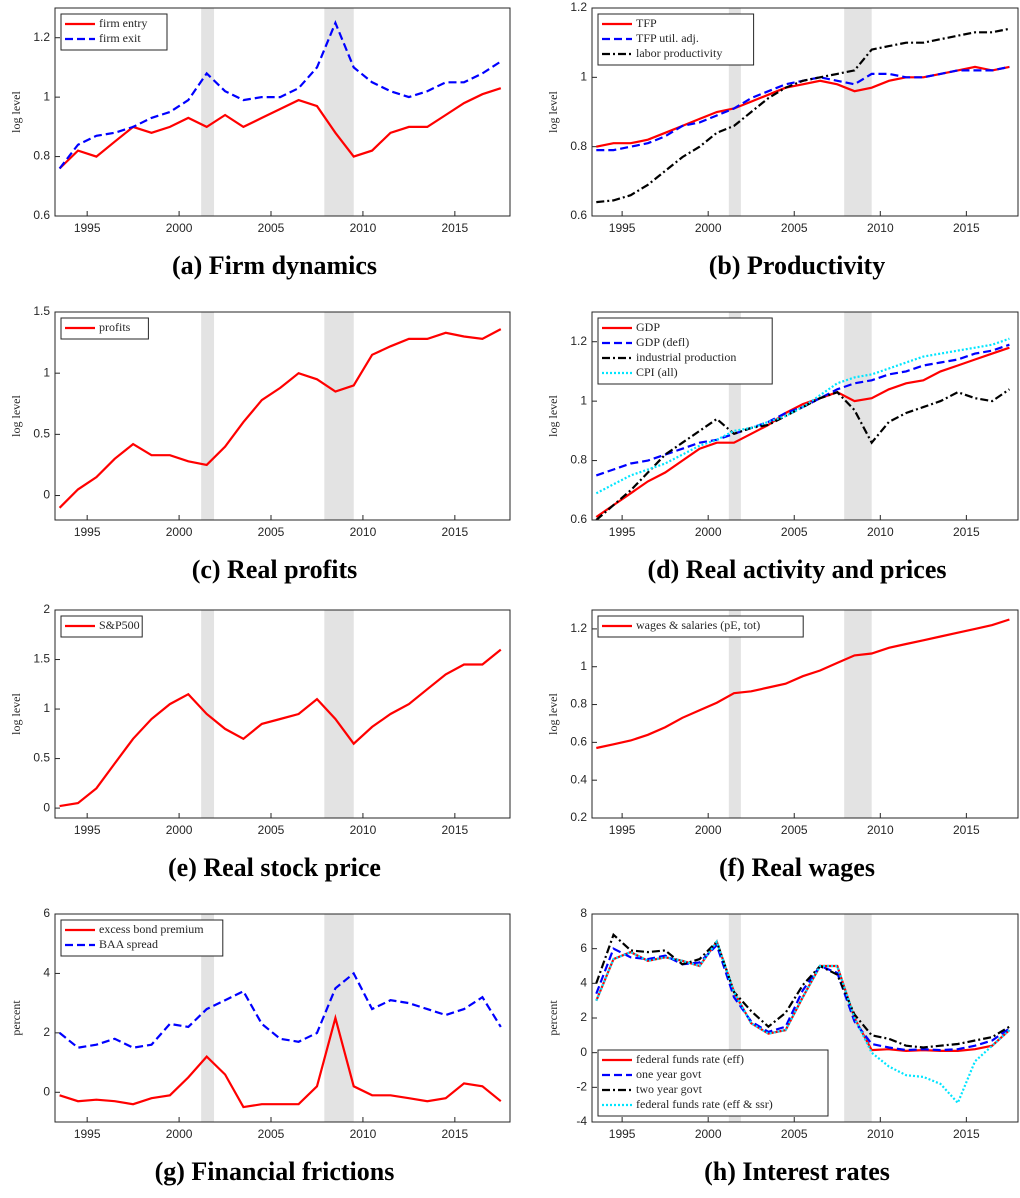 The height and width of the screenshot is (1198, 1020). Describe the element at coordinates (581, 1087) in the screenshot. I see `y-tick-label: -2` at that location.